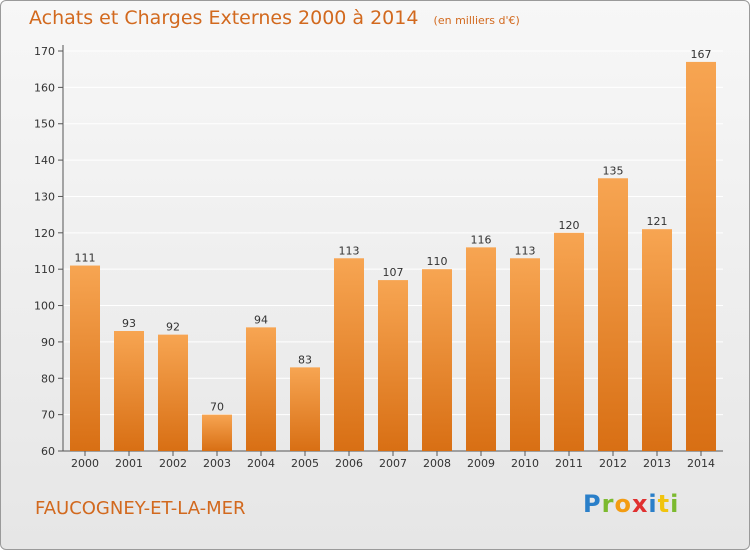 This screenshot has width=750, height=550. I want to click on bar-value-label: 93, so click(129, 323).